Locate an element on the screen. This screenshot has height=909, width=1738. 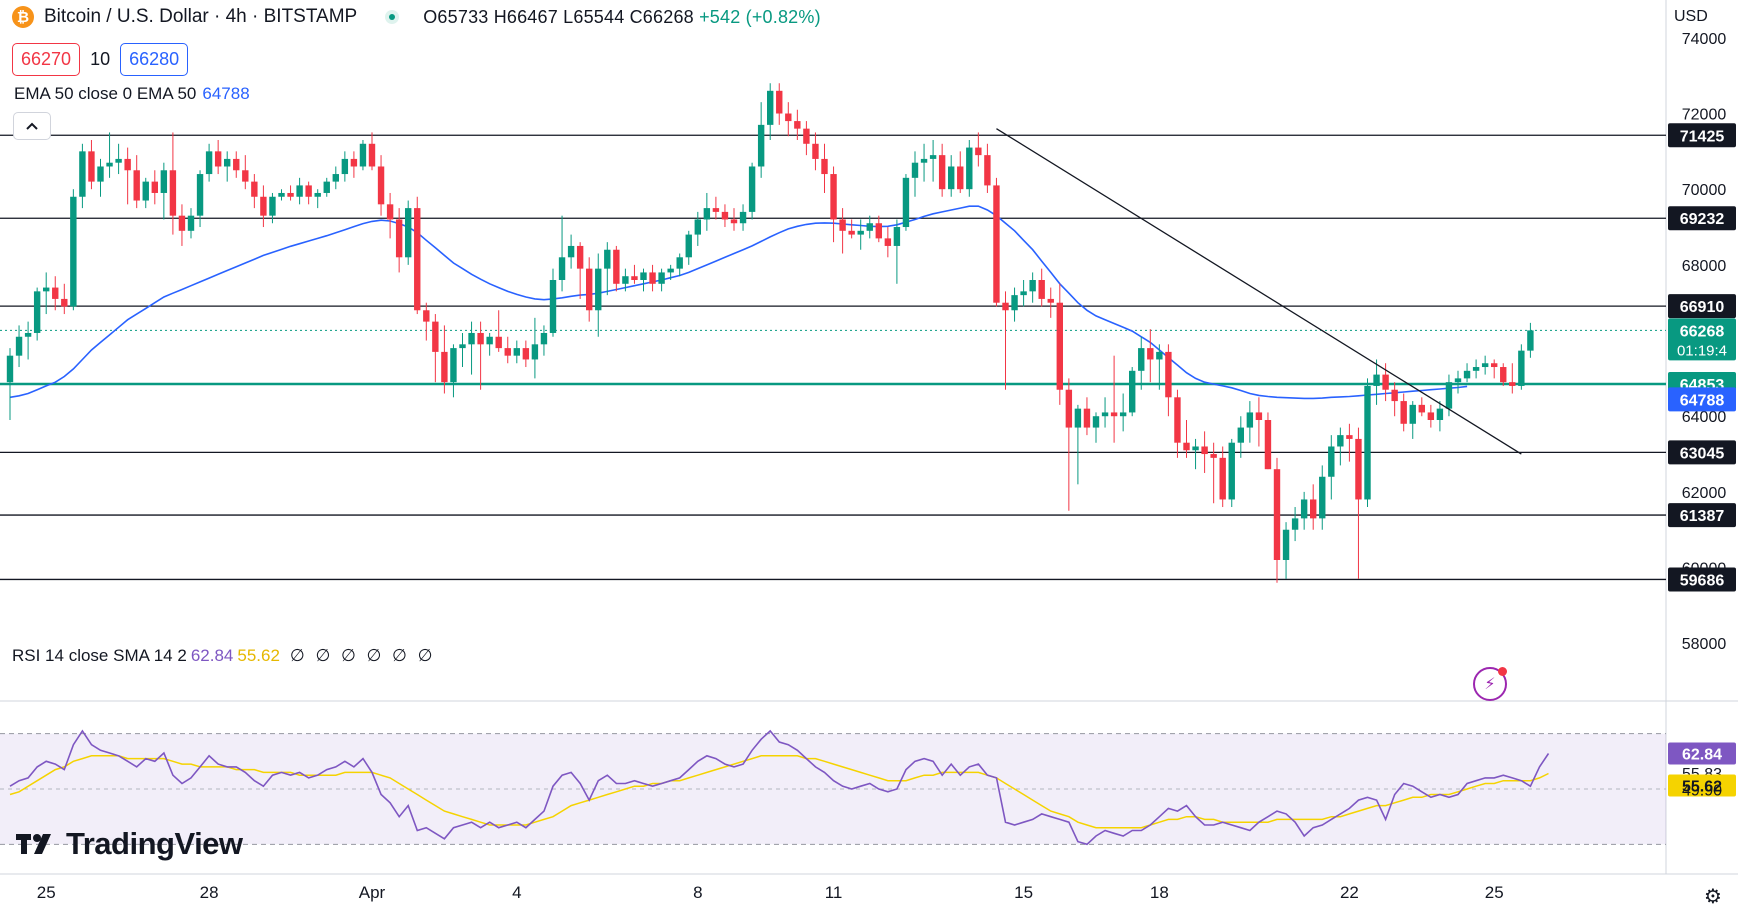
sell-button: 66270 is located at coordinates (46, 59).